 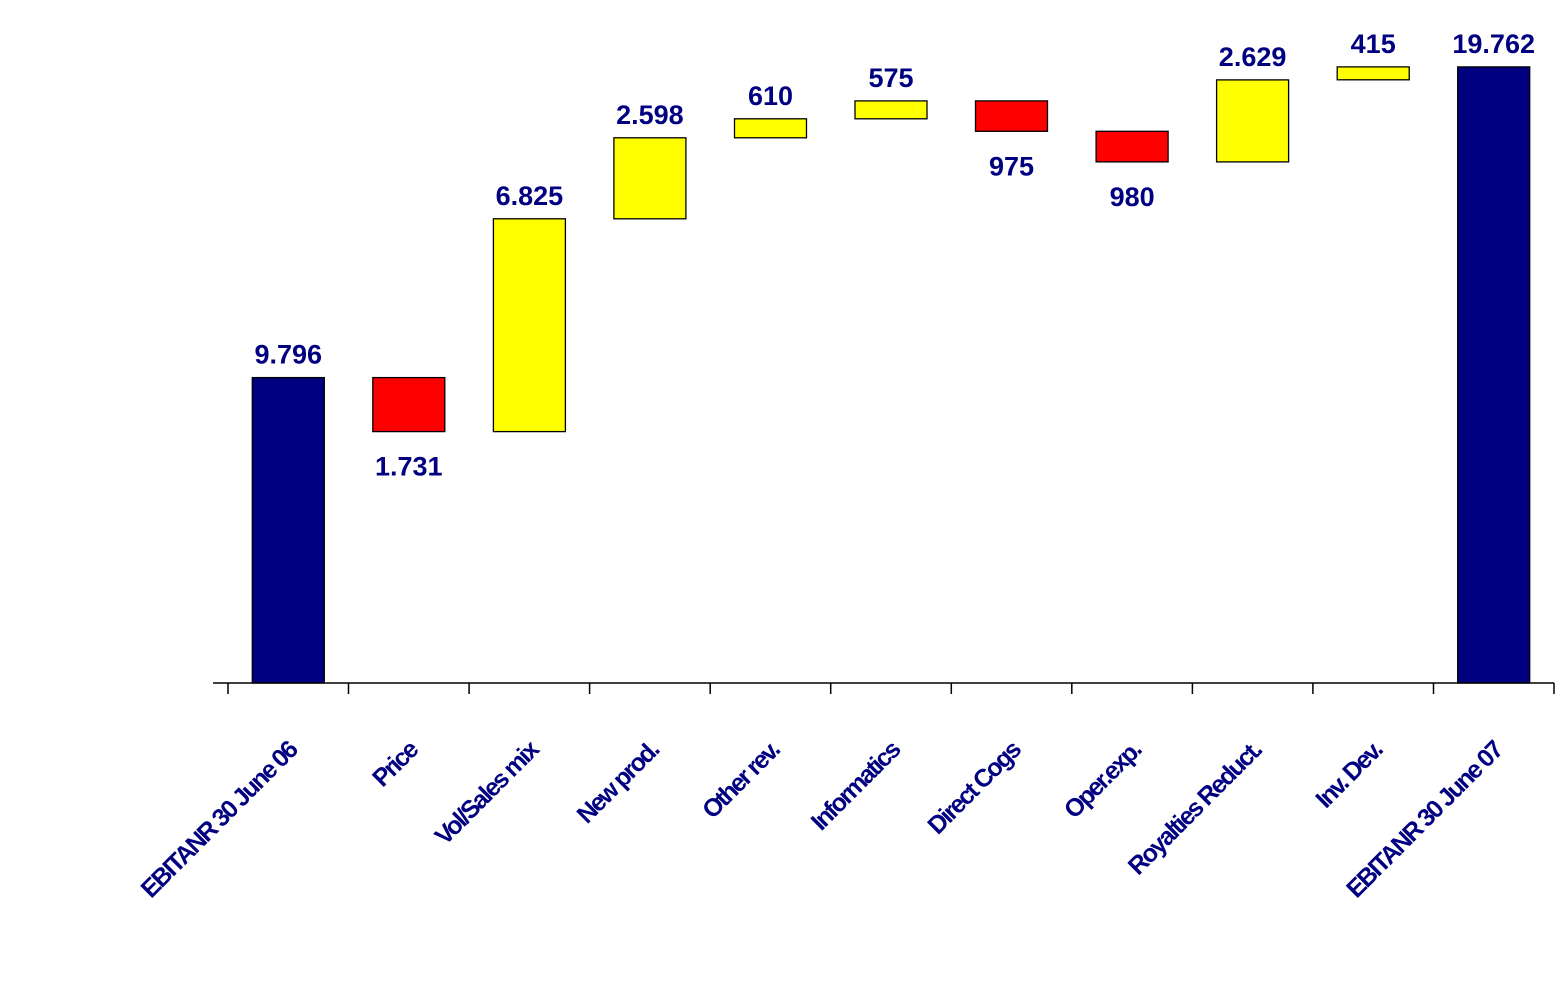 I want to click on x-tick-label-informatics: Informatics, so click(x=856, y=786).